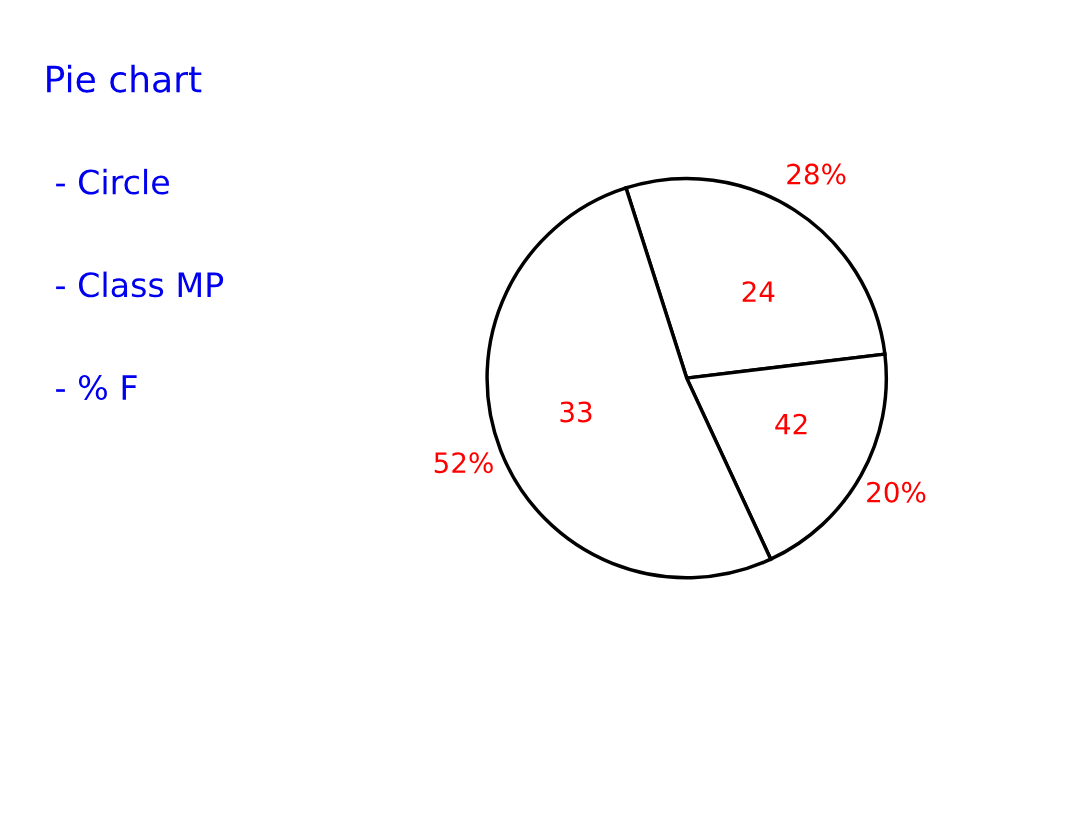  Describe the element at coordinates (124, 78) in the screenshot. I see `text: Pie chart` at that location.